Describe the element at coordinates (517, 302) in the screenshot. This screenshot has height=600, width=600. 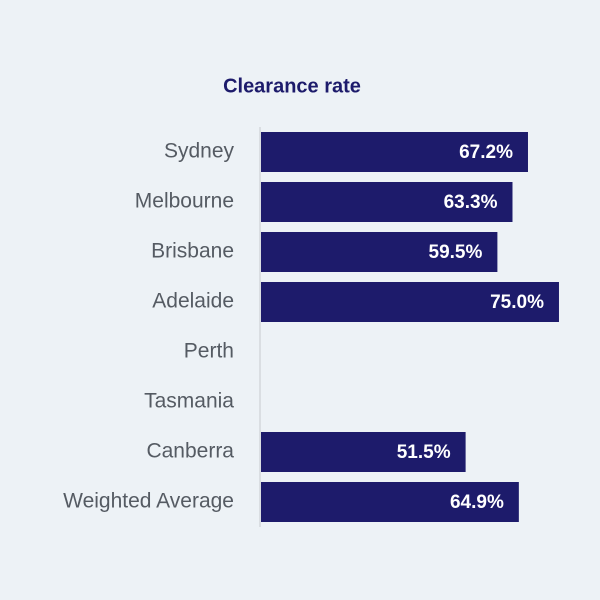
I see `value-label: 75.0%` at that location.